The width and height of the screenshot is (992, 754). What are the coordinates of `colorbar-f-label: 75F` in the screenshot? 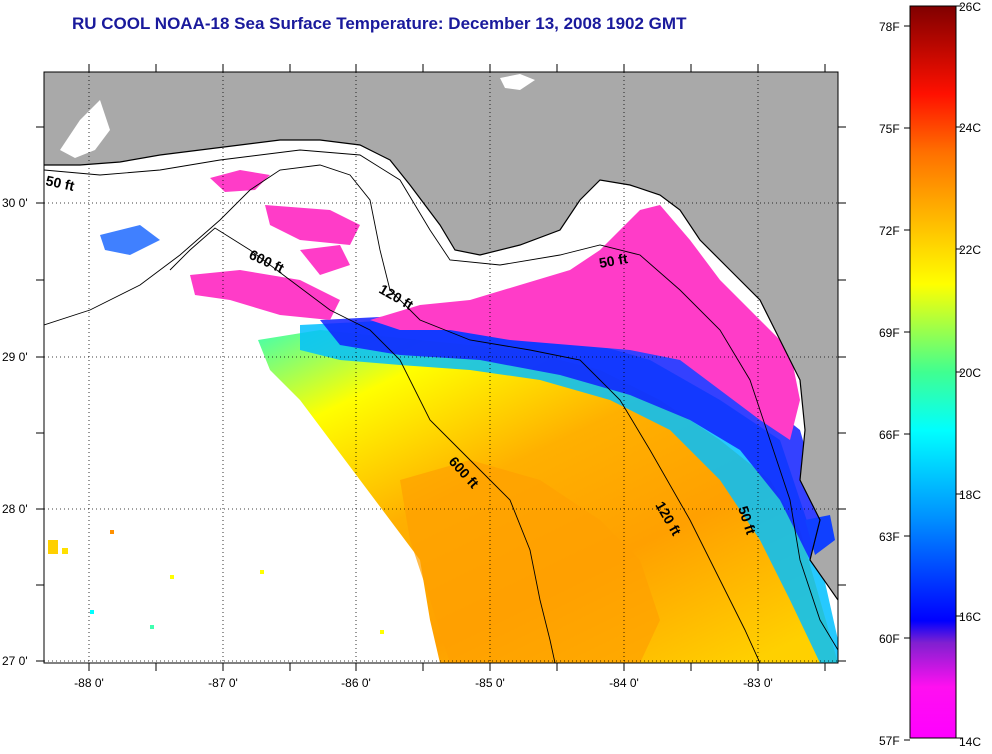 It's located at (889, 129).